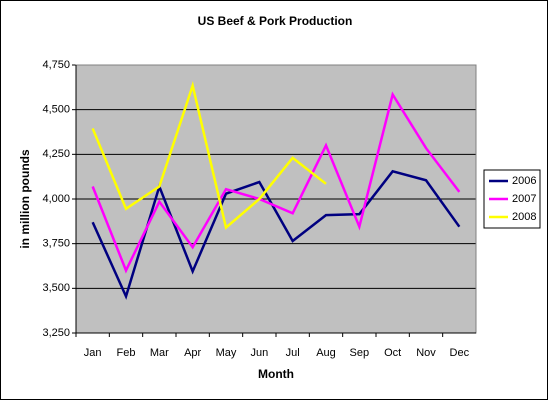 This screenshot has width=549, height=401. Describe the element at coordinates (460, 353) in the screenshot. I see `x-tick-label: Dec` at that location.